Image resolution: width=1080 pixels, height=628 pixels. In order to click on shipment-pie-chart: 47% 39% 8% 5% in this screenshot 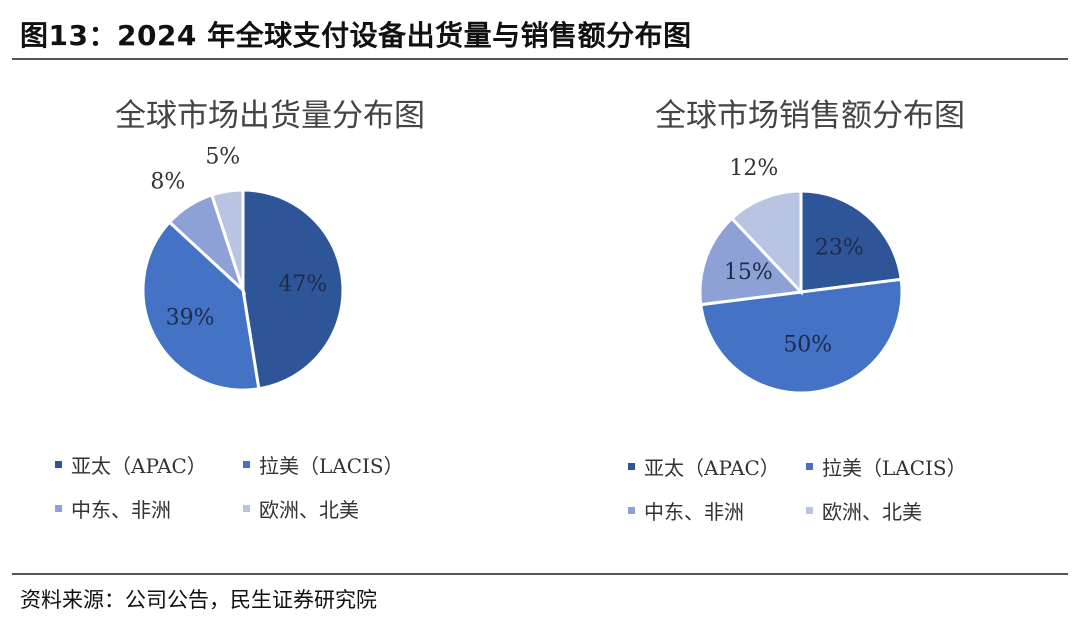, I will do `click(243, 268)`.